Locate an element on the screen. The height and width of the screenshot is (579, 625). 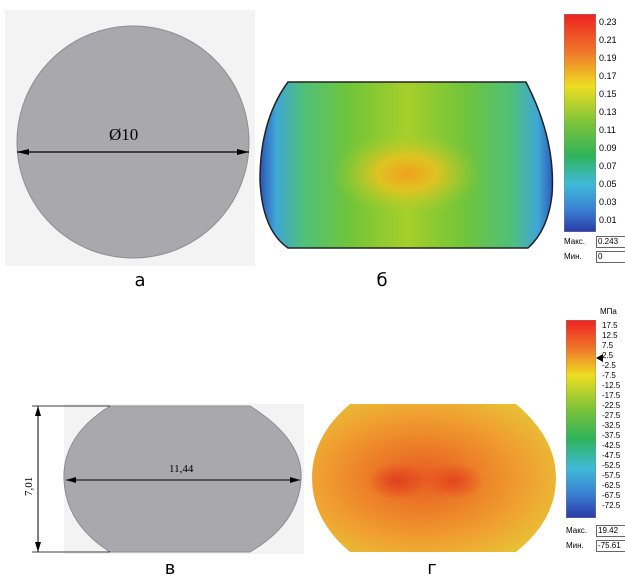
legend-top-tick: 0.13 is located at coordinates (608, 112).